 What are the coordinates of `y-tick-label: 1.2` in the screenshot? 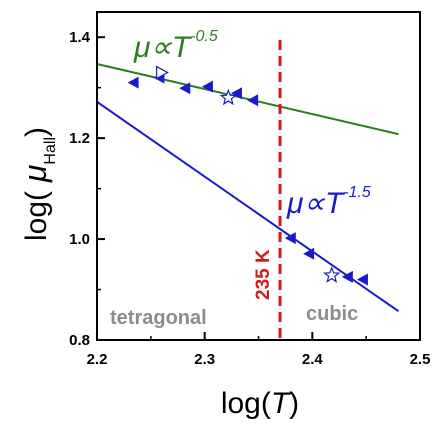 It's located at (79, 138).